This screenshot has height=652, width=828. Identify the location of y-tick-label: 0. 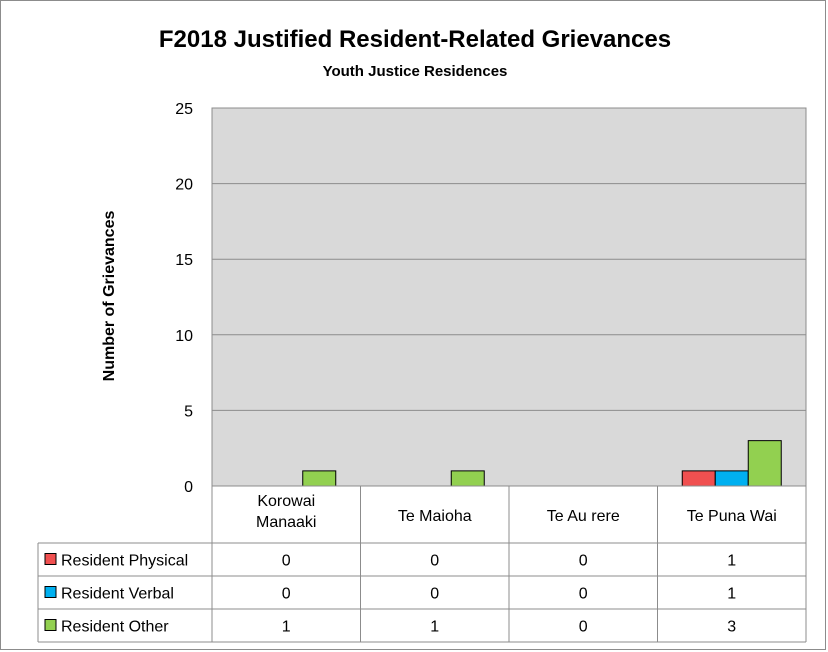
(188, 487).